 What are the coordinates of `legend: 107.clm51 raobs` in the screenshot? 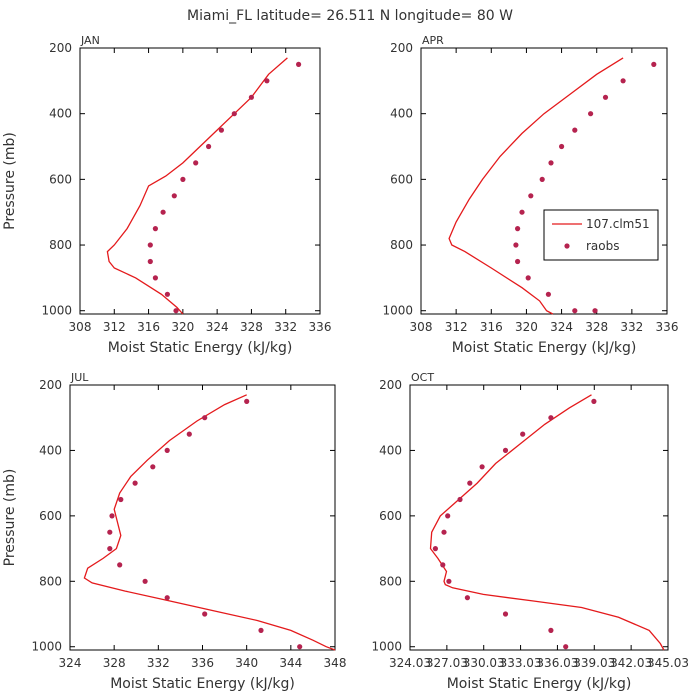 It's located at (601, 235).